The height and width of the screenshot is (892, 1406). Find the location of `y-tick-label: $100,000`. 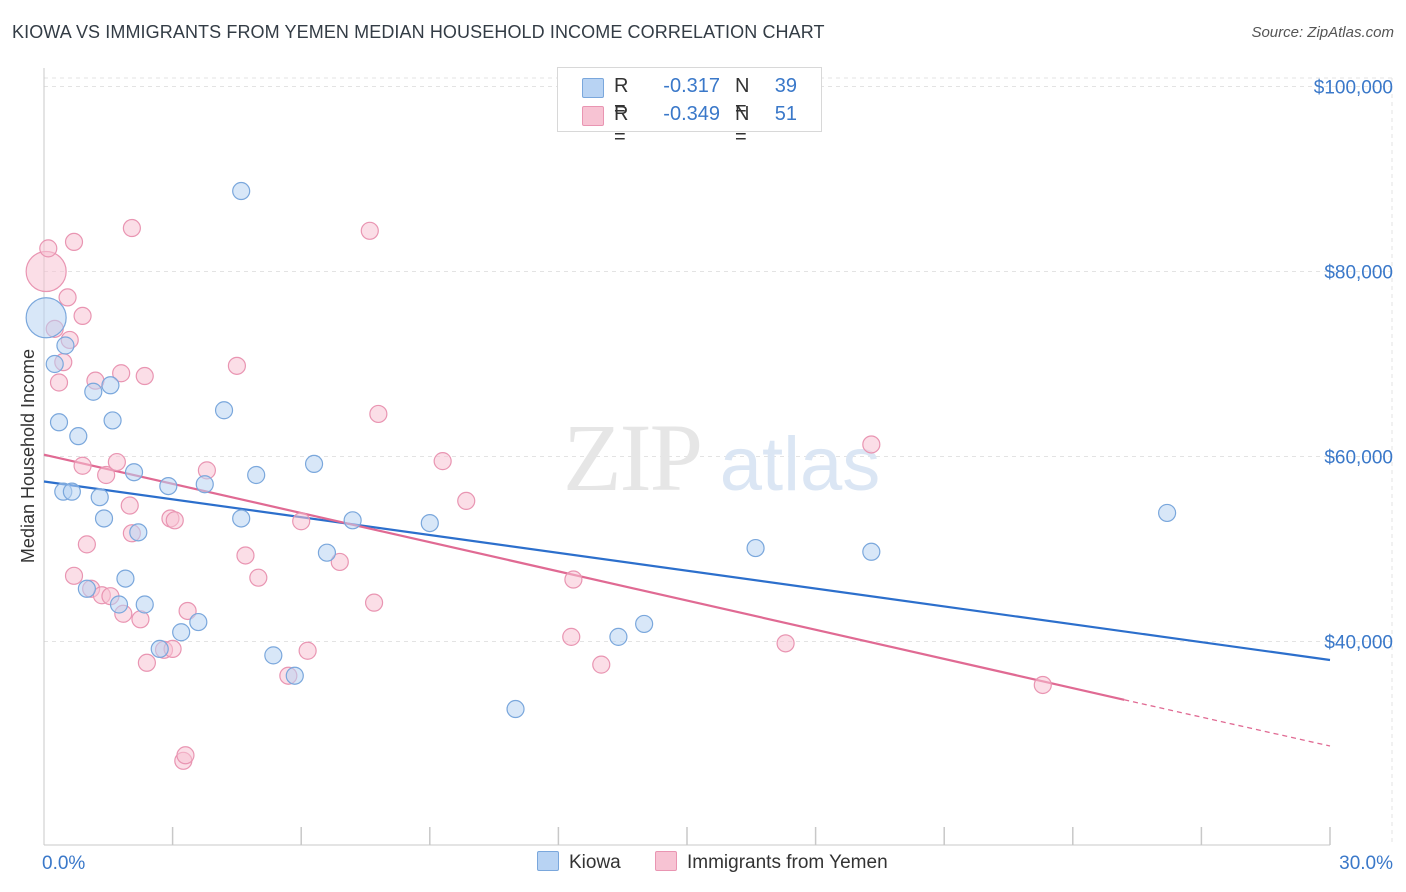

y-tick-label: $100,000 is located at coordinates (1353, 88).